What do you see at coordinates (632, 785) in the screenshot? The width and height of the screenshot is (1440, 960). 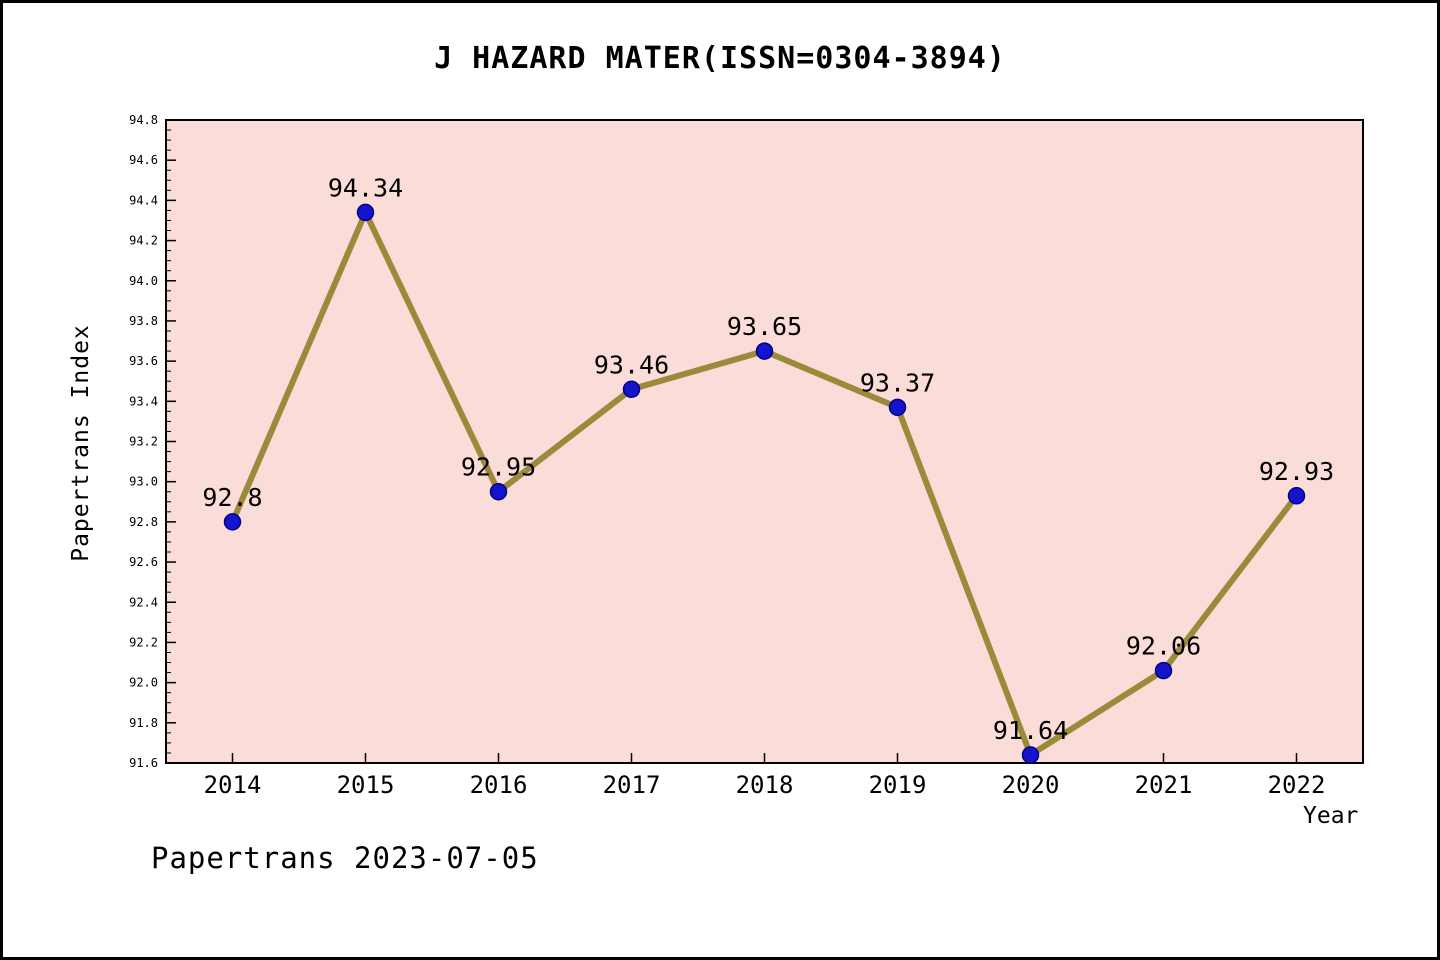 I see `x-tick-label: 2017` at bounding box center [632, 785].